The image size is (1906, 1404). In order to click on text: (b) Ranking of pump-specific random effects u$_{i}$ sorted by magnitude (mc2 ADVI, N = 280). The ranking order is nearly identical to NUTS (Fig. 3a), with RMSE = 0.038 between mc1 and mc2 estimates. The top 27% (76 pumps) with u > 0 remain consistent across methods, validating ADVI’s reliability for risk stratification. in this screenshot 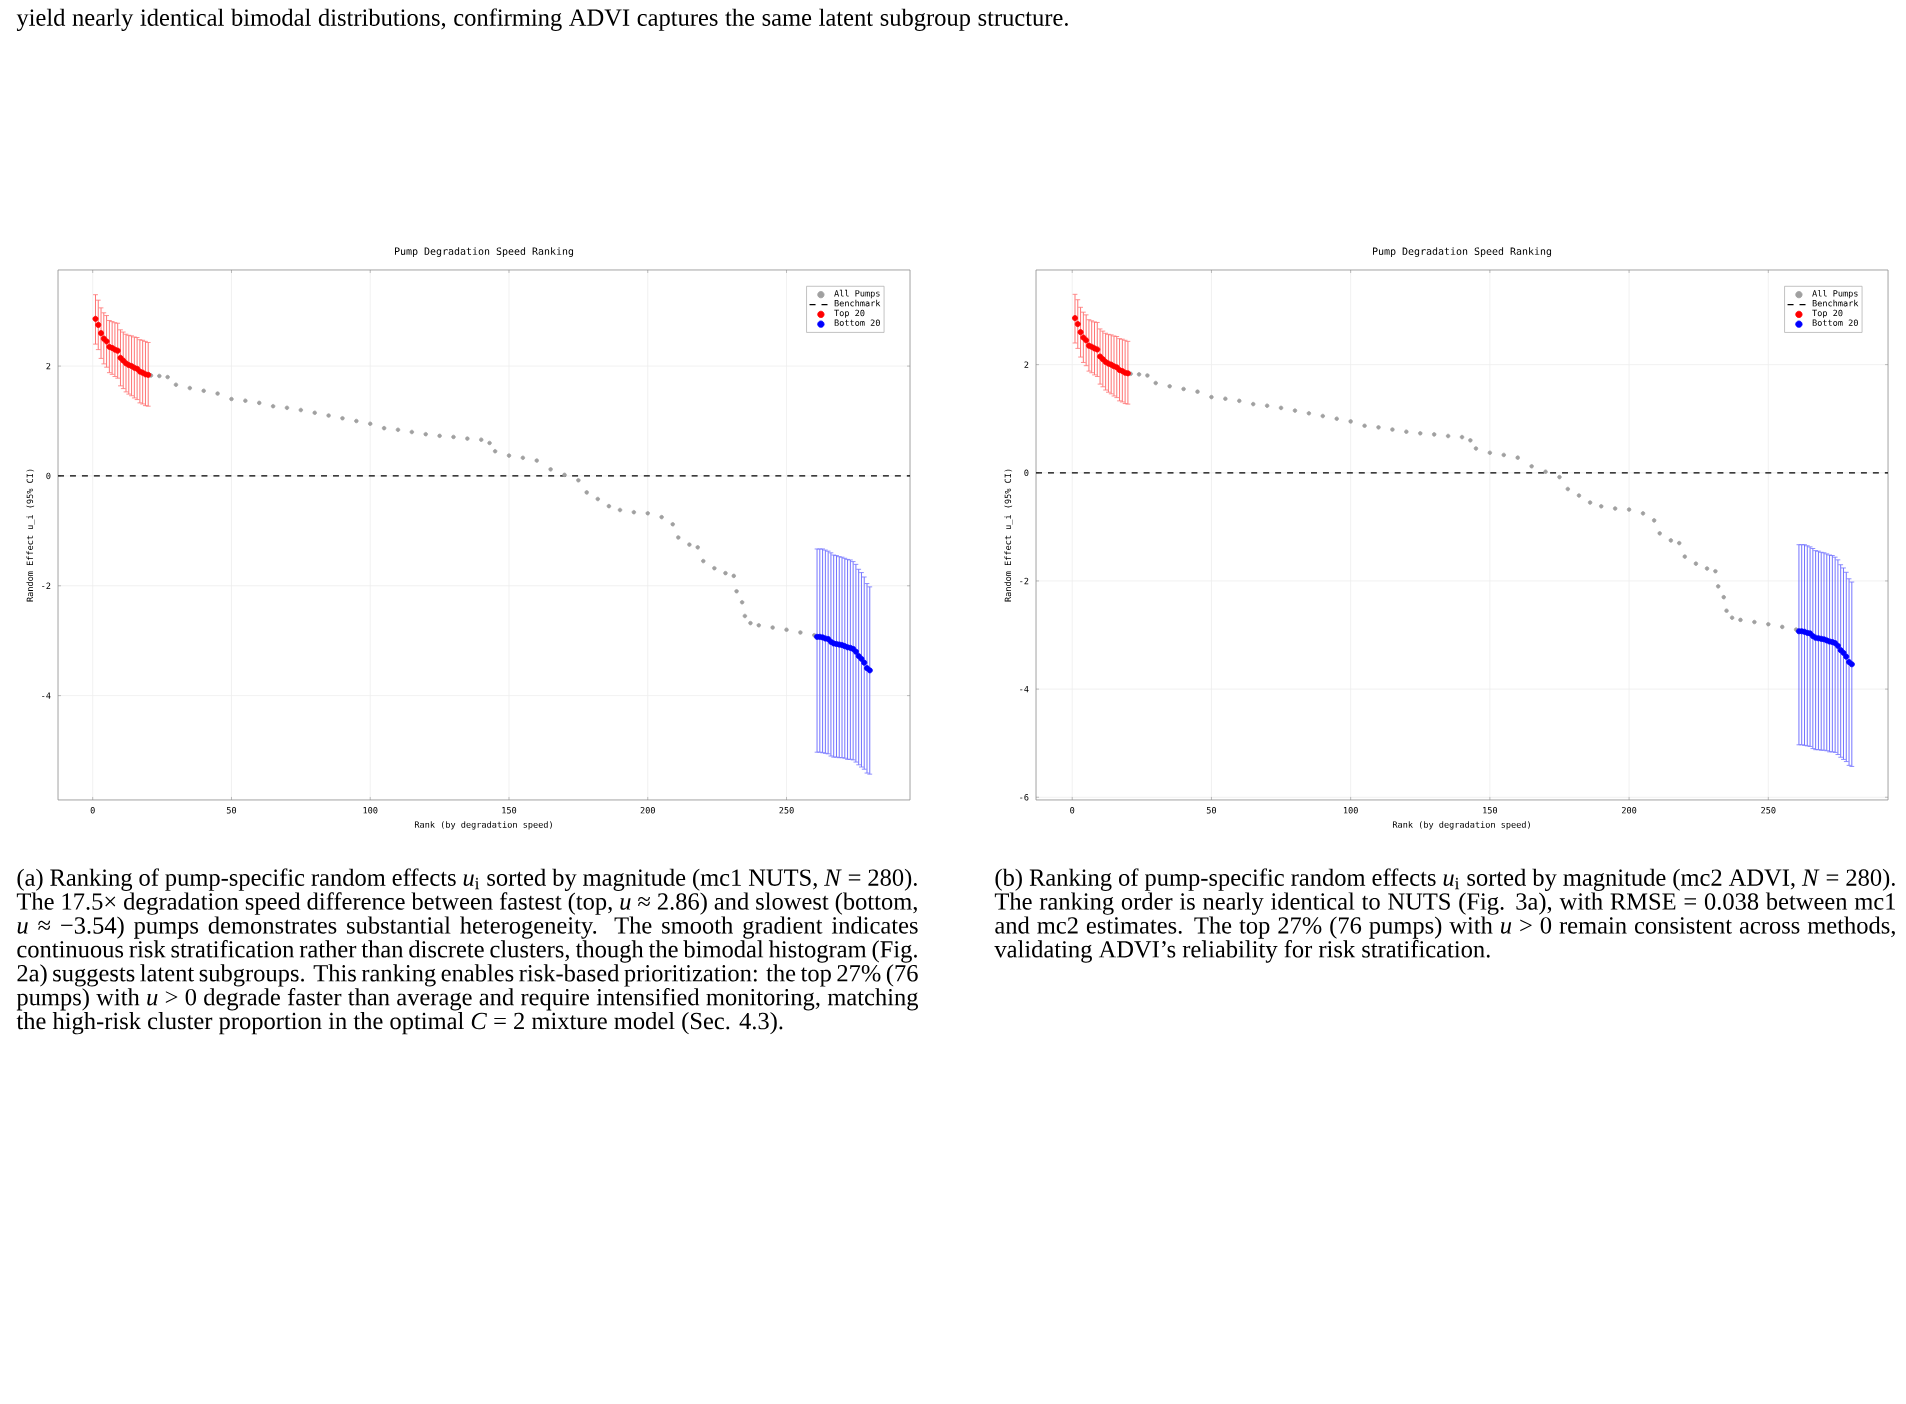, I will do `click(1444, 915)`.